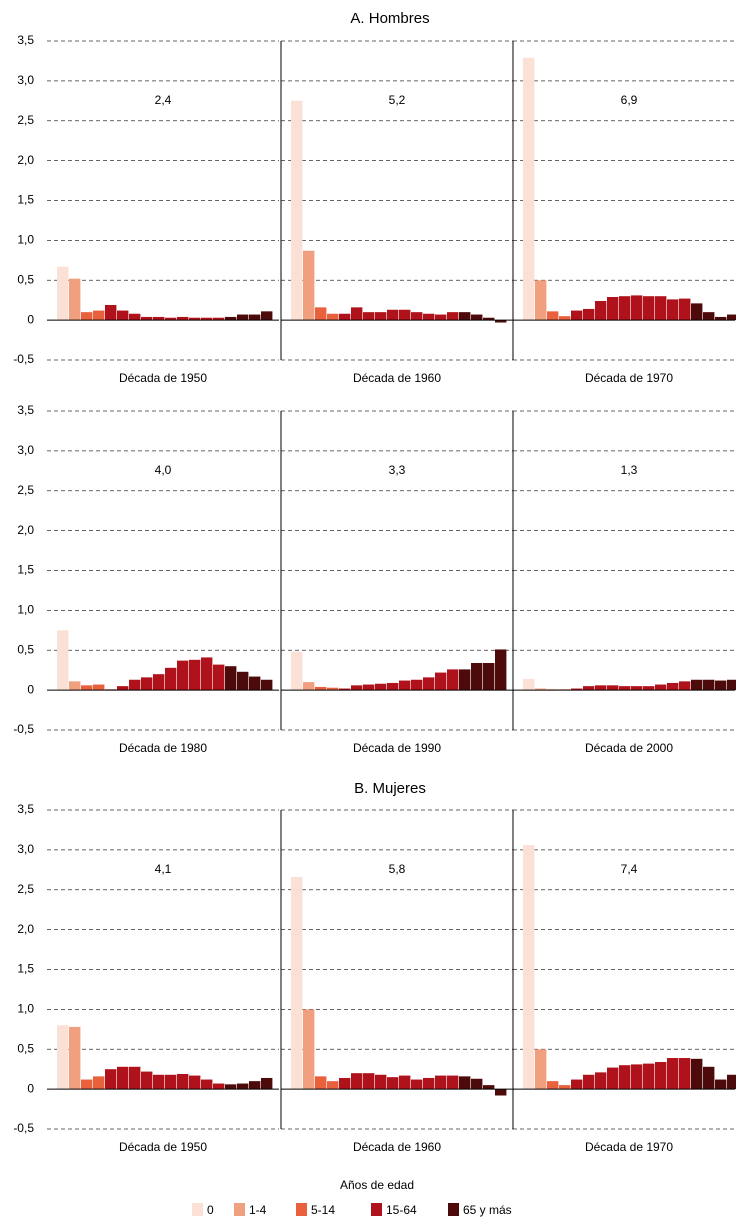 The width and height of the screenshot is (736, 1223). What do you see at coordinates (163, 100) in the screenshot?
I see `annotation: 2,4` at bounding box center [163, 100].